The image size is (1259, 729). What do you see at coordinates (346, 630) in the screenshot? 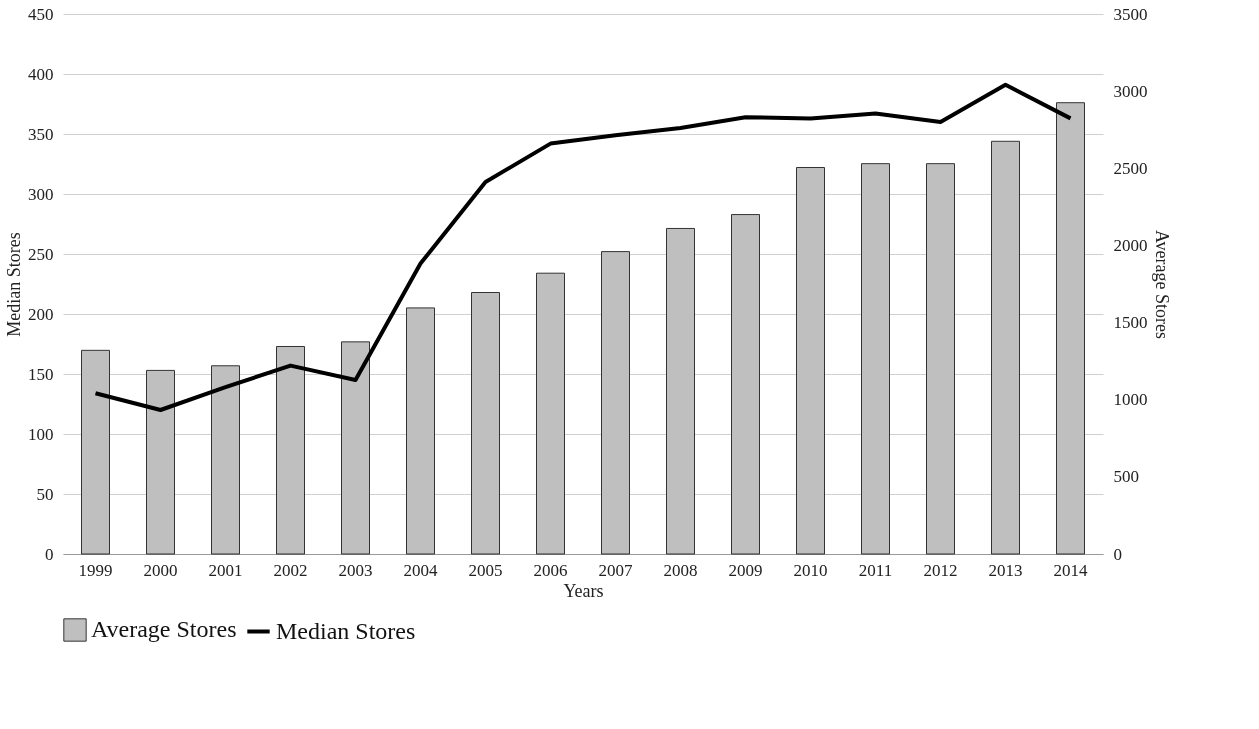
I see `legend-label: Median Stores` at bounding box center [346, 630].